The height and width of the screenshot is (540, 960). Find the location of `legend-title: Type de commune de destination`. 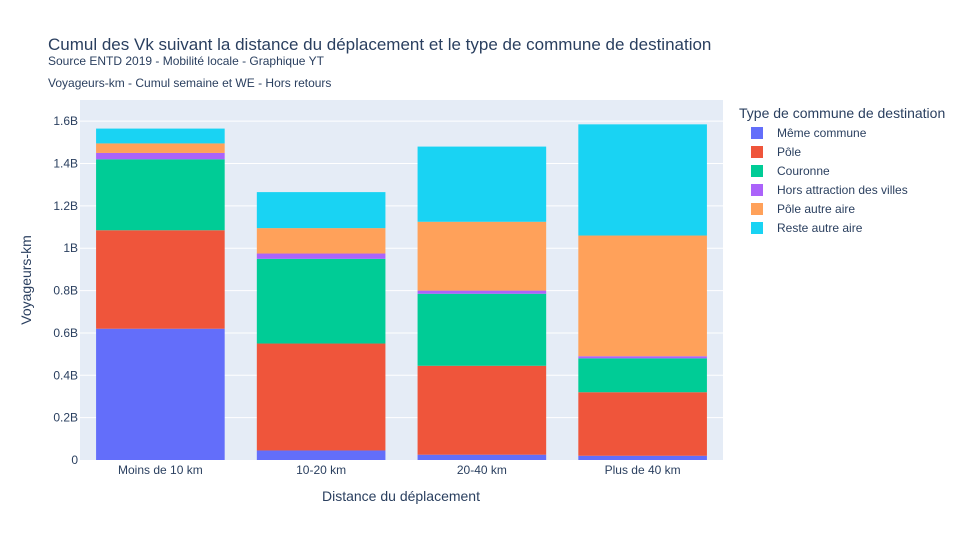

legend-title: Type de commune de destination is located at coordinates (842, 113).